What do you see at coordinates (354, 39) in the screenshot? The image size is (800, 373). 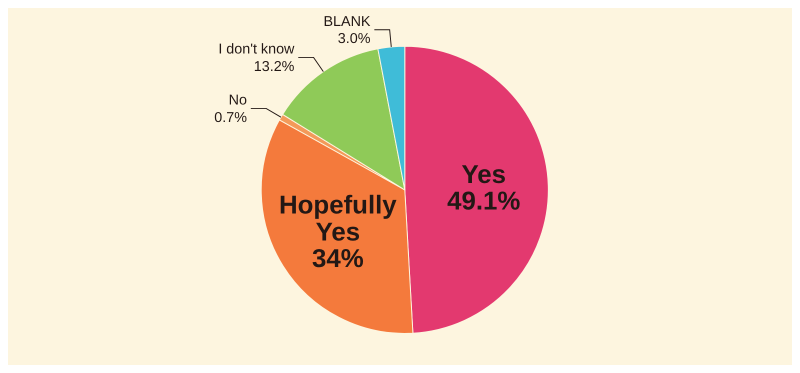 I see `data-label: 3.0%` at bounding box center [354, 39].